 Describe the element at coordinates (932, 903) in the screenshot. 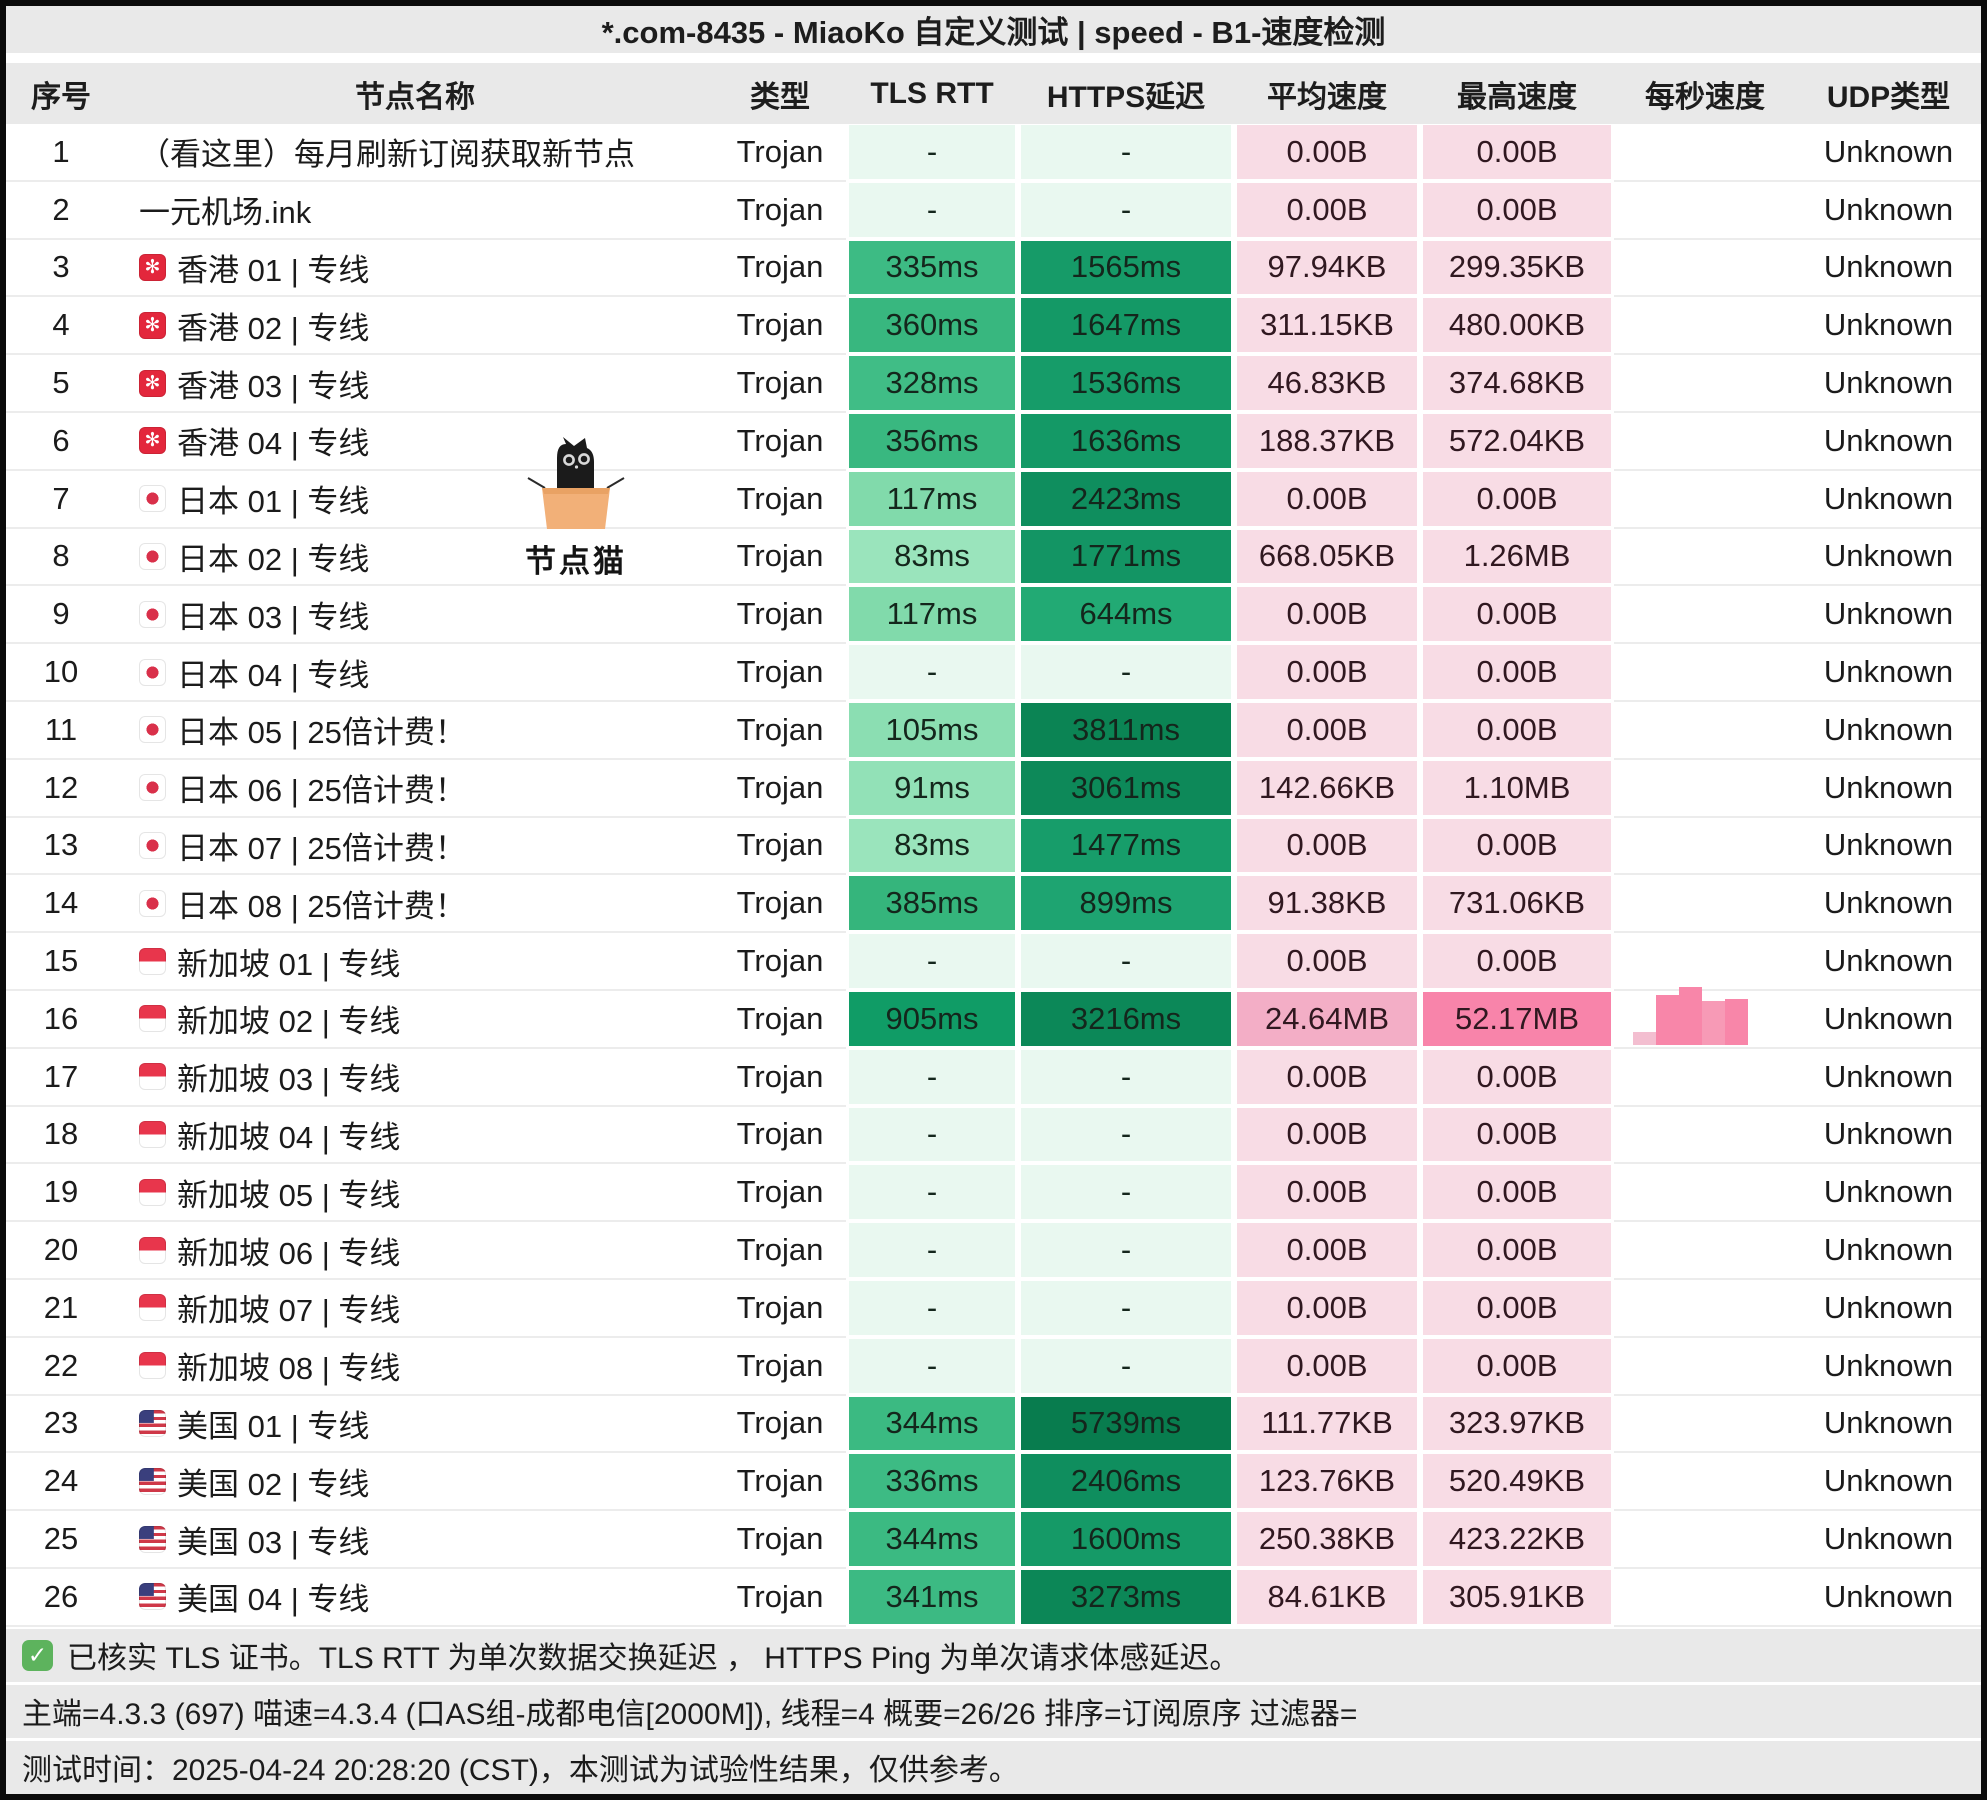

I see `tls-rtt-cell-fill: 385ms` at that location.